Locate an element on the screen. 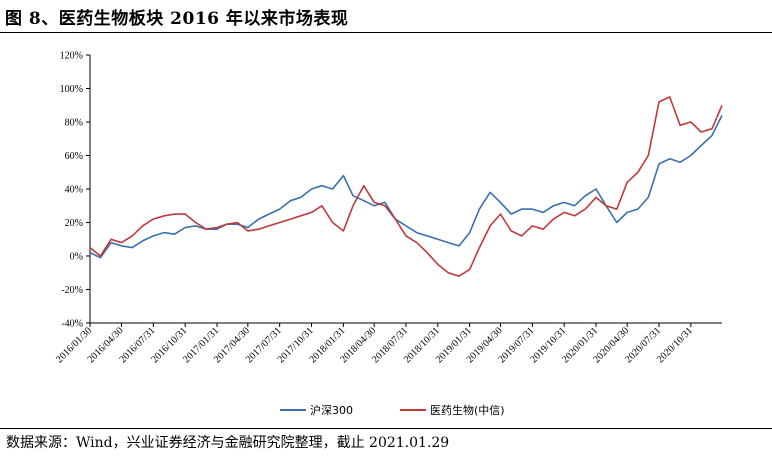 This screenshot has height=458, width=772. y-tick-label: 100% is located at coordinates (71, 89).